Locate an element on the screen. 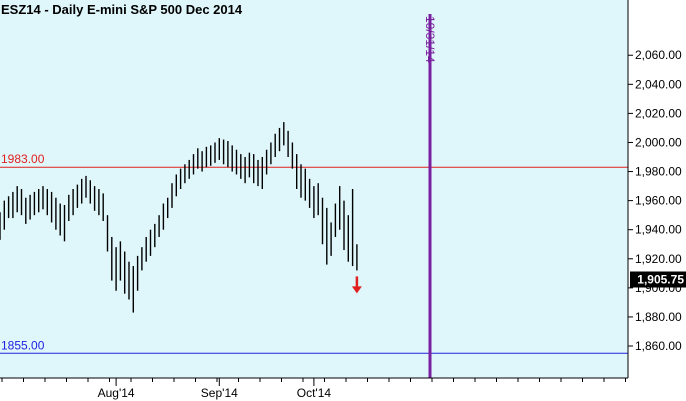 Image resolution: width=686 pixels, height=401 pixels. date-tick-label: Oct'14 is located at coordinates (314, 393).